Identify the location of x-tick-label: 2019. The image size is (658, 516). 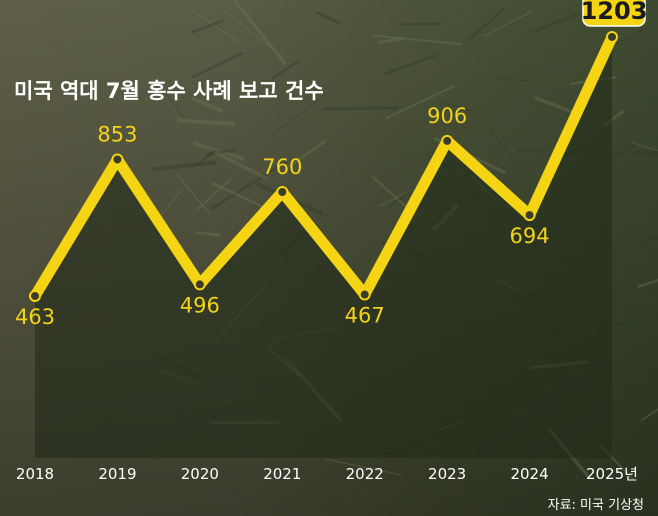
(117, 474).